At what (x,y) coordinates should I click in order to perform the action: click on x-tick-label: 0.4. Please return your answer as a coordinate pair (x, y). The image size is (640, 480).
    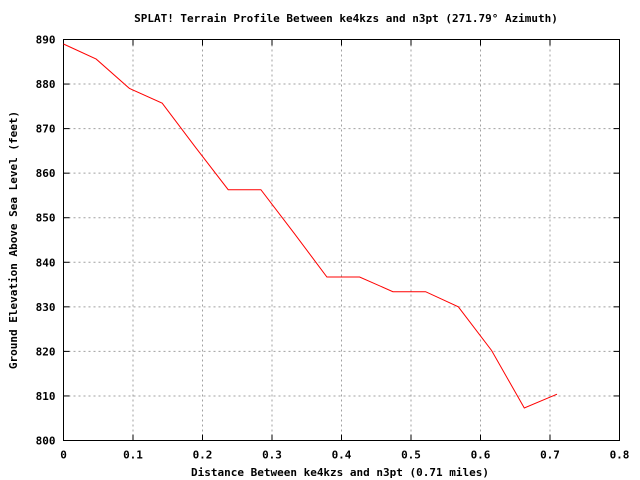
    Looking at the image, I should click on (342, 455).